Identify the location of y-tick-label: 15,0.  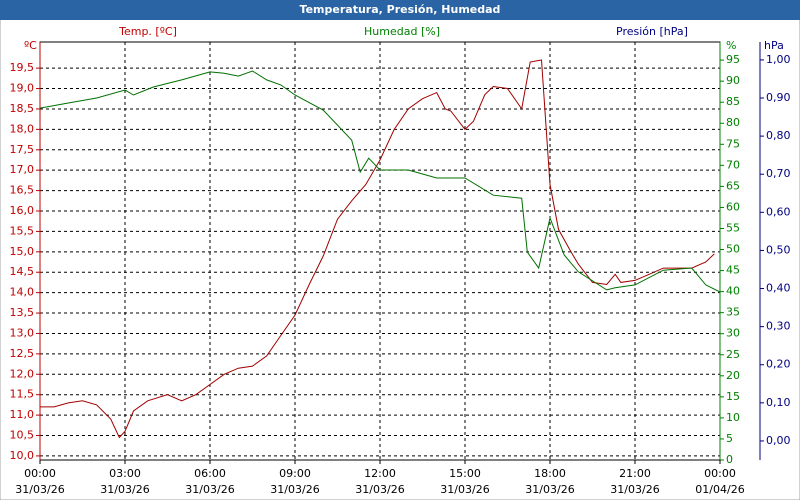
(22, 251).